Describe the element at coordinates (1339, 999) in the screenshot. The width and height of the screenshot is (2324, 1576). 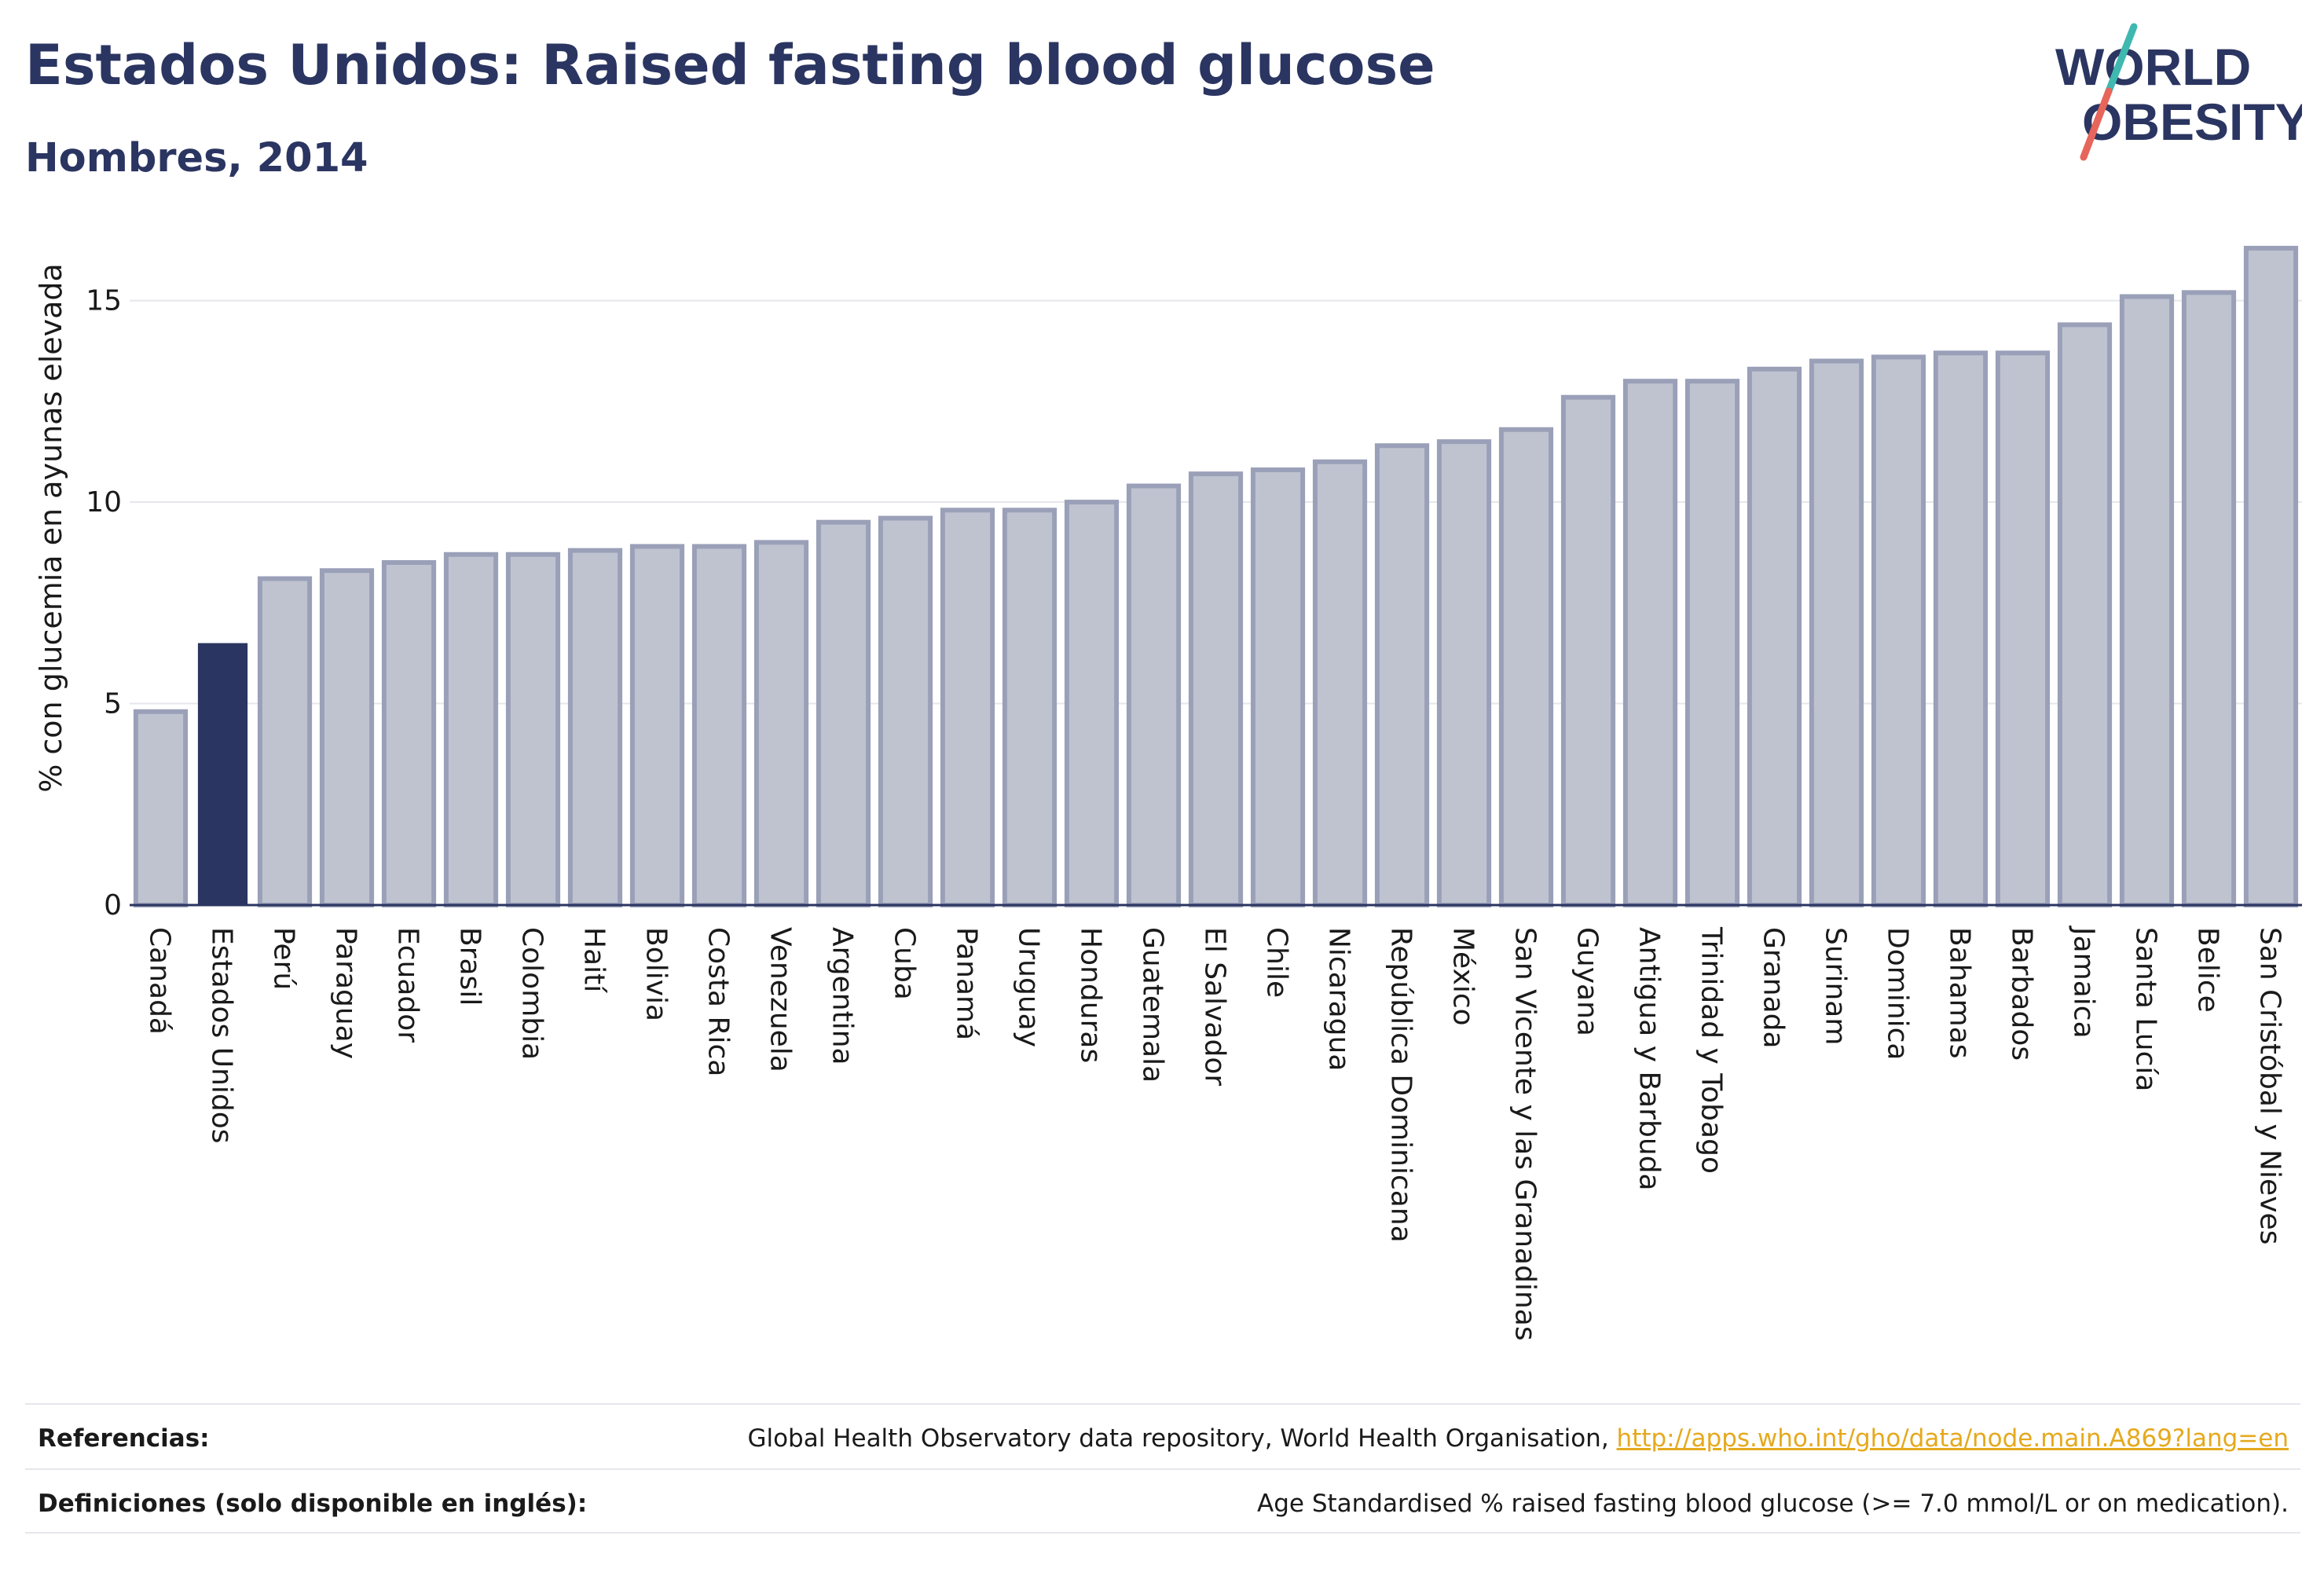
I see `x-tick-label: Nicaragua` at that location.